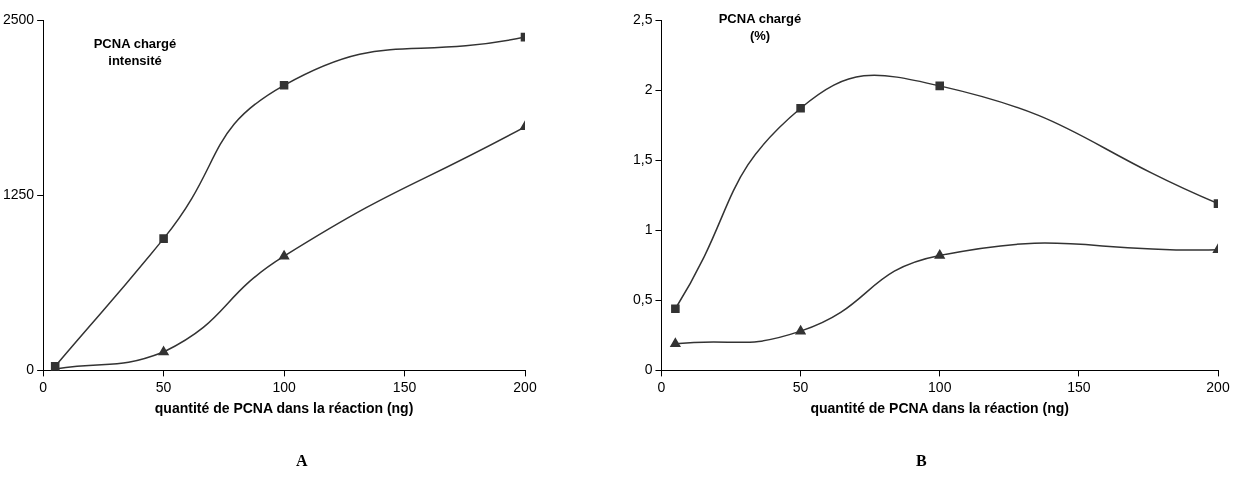 The height and width of the screenshot is (491, 1253). Describe the element at coordinates (642, 18) in the screenshot. I see `y-tick-label: 2,5` at that location.